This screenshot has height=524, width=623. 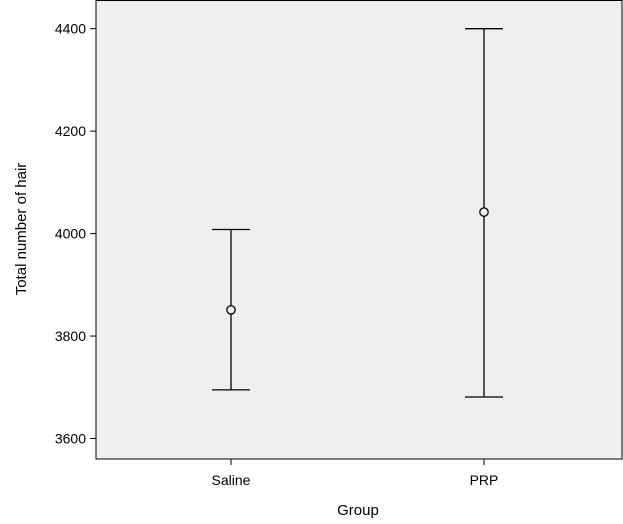 What do you see at coordinates (358, 510) in the screenshot?
I see `x-axis-title: Group` at bounding box center [358, 510].